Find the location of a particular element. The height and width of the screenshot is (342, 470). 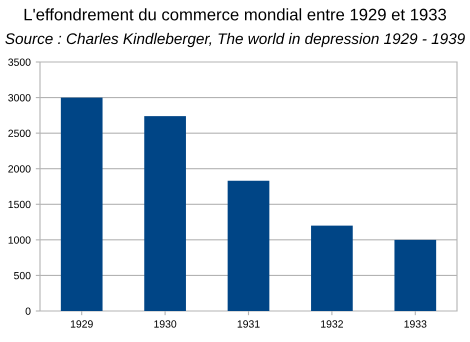

chart-subtitle: Source : Charles Kindleberger, The world in depression 1929 - 1939 is located at coordinates (235, 40).